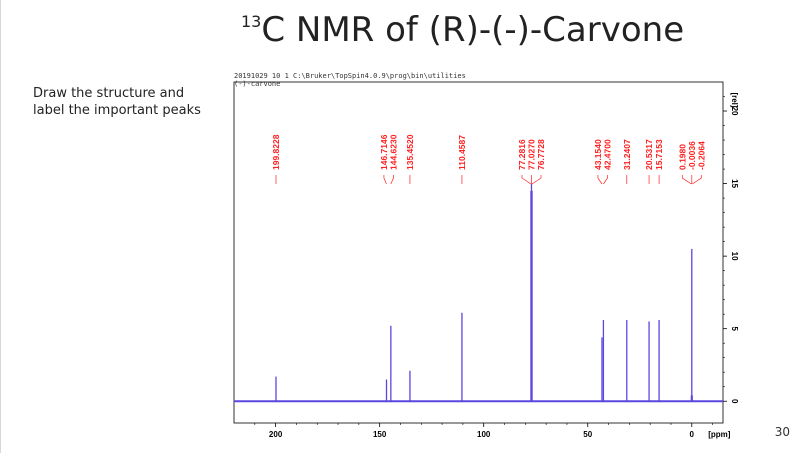  I want to click on spectrum-header-sample: (-)-carvone, so click(257, 84).